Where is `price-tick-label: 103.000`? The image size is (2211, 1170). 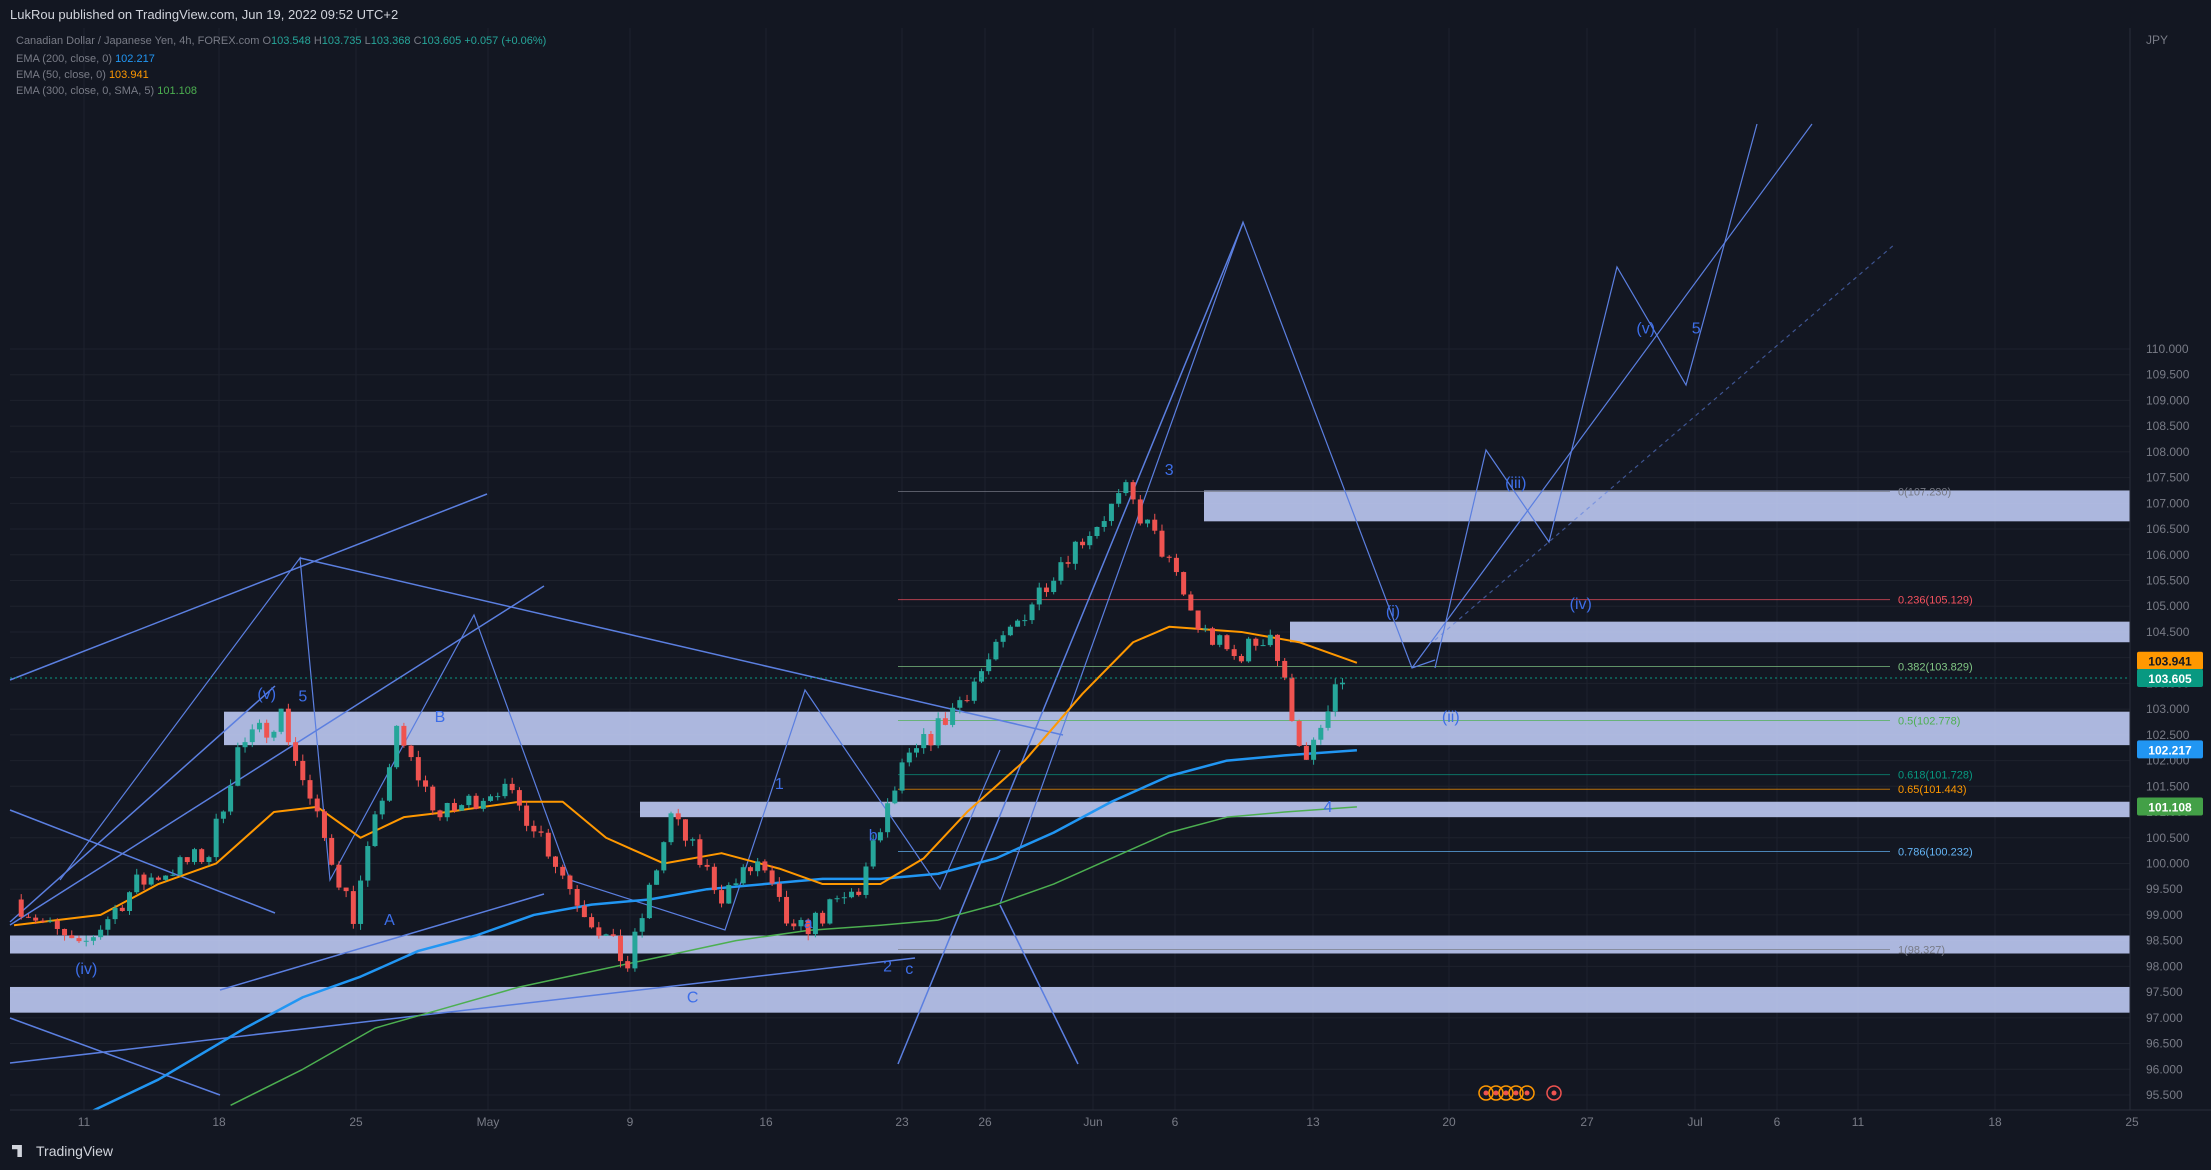
price-tick-label: 103.000 is located at coordinates (2168, 709).